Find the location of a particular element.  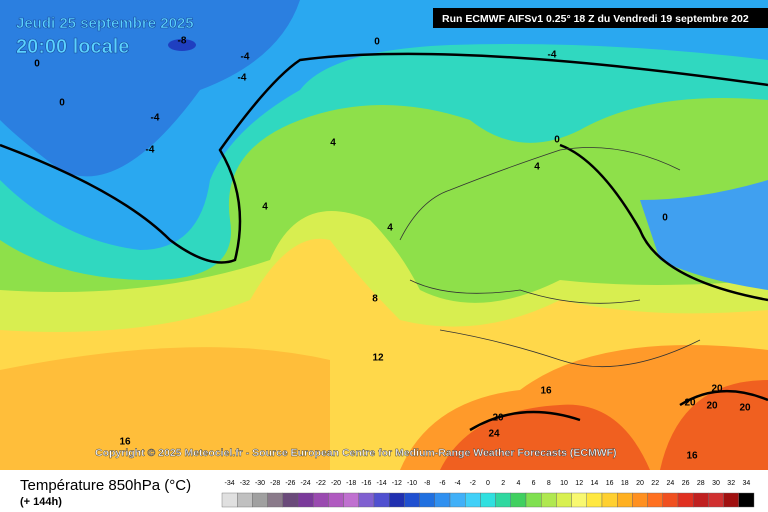

scale-label: -32 is located at coordinates (245, 483).